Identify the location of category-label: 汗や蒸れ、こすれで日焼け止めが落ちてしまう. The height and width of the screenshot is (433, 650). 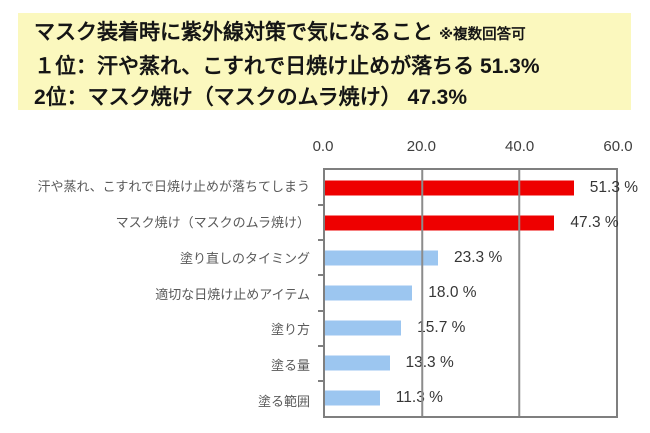
(173, 187).